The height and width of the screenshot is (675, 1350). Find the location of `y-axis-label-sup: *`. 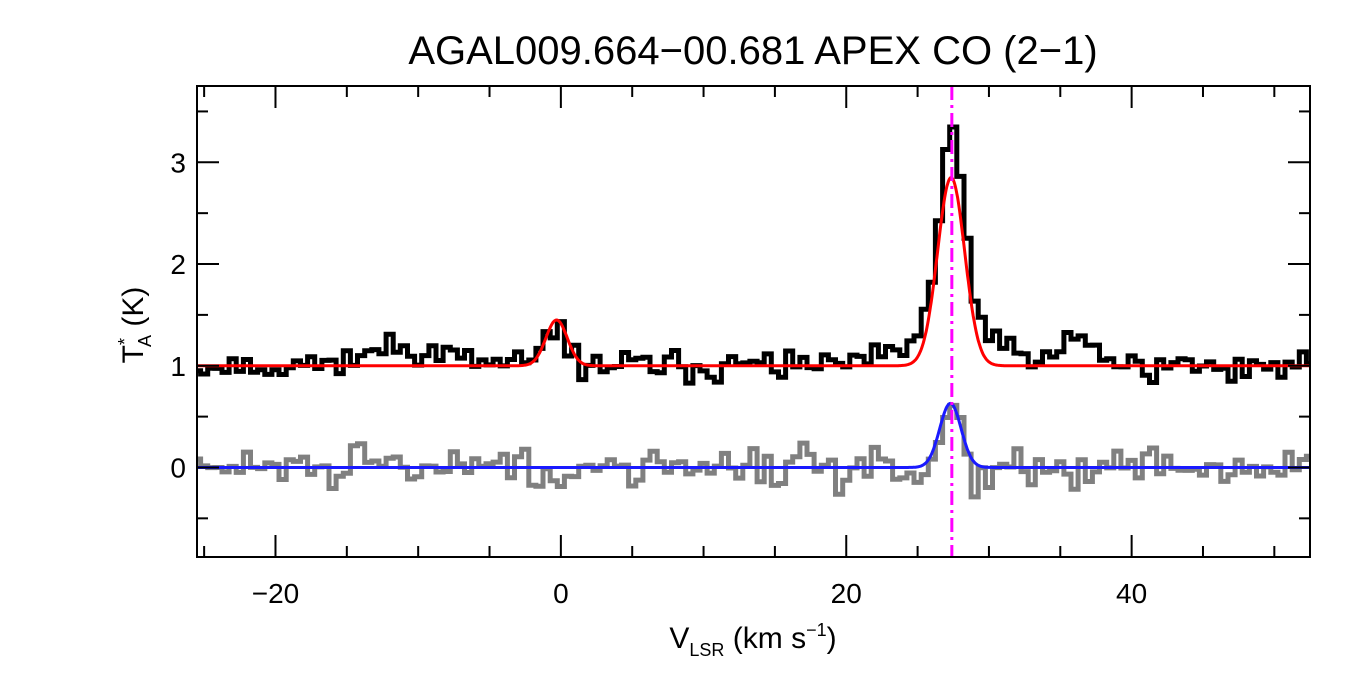

y-axis-label-sup: * is located at coordinates (125, 341).